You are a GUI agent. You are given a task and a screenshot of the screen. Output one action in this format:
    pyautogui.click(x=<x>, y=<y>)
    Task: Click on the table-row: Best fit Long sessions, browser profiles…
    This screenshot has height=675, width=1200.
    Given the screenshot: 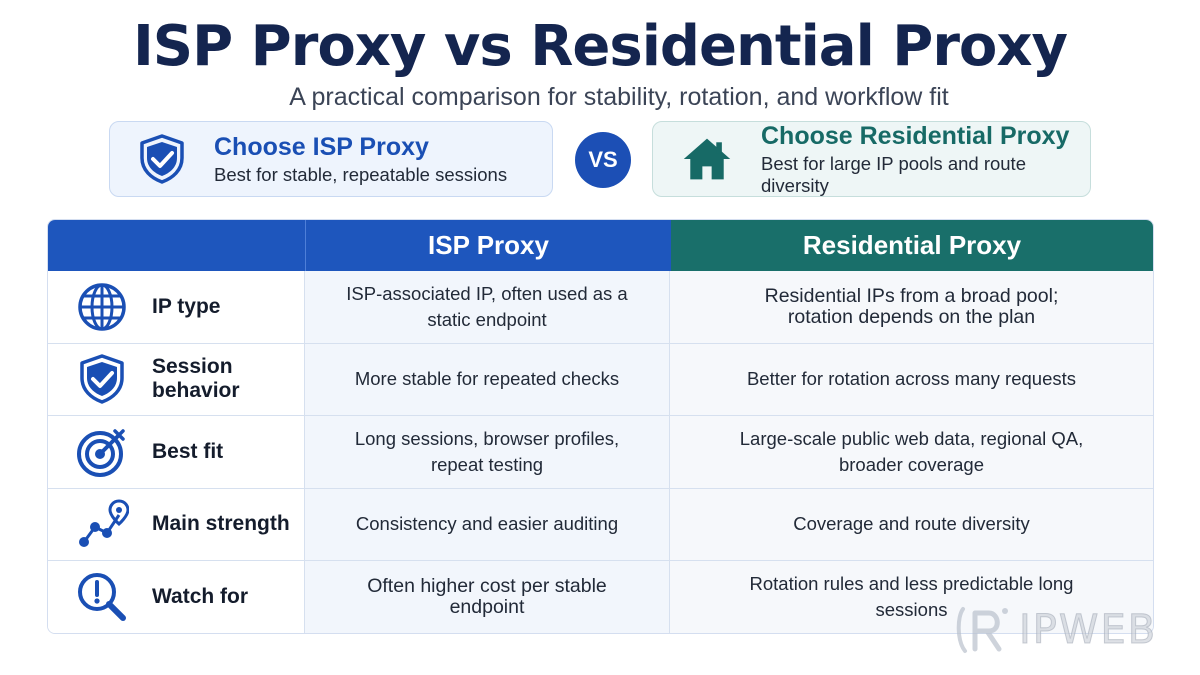 What is the action you would take?
    pyautogui.click(x=600, y=452)
    